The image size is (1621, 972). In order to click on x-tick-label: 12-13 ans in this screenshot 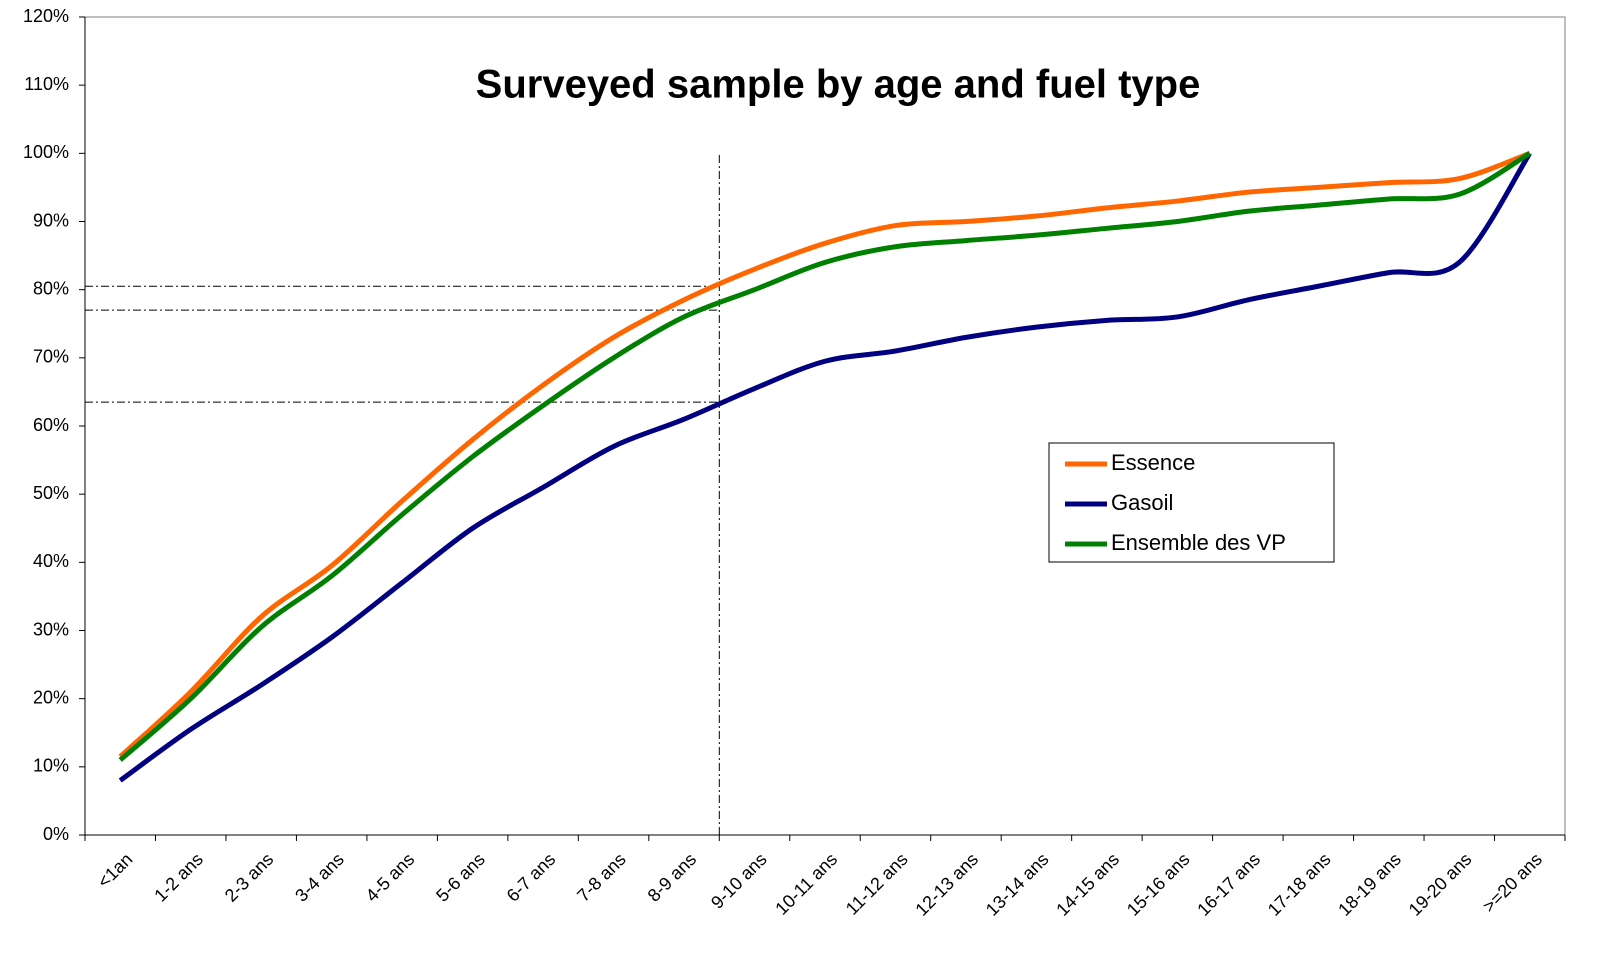, I will do `click(946, 884)`.